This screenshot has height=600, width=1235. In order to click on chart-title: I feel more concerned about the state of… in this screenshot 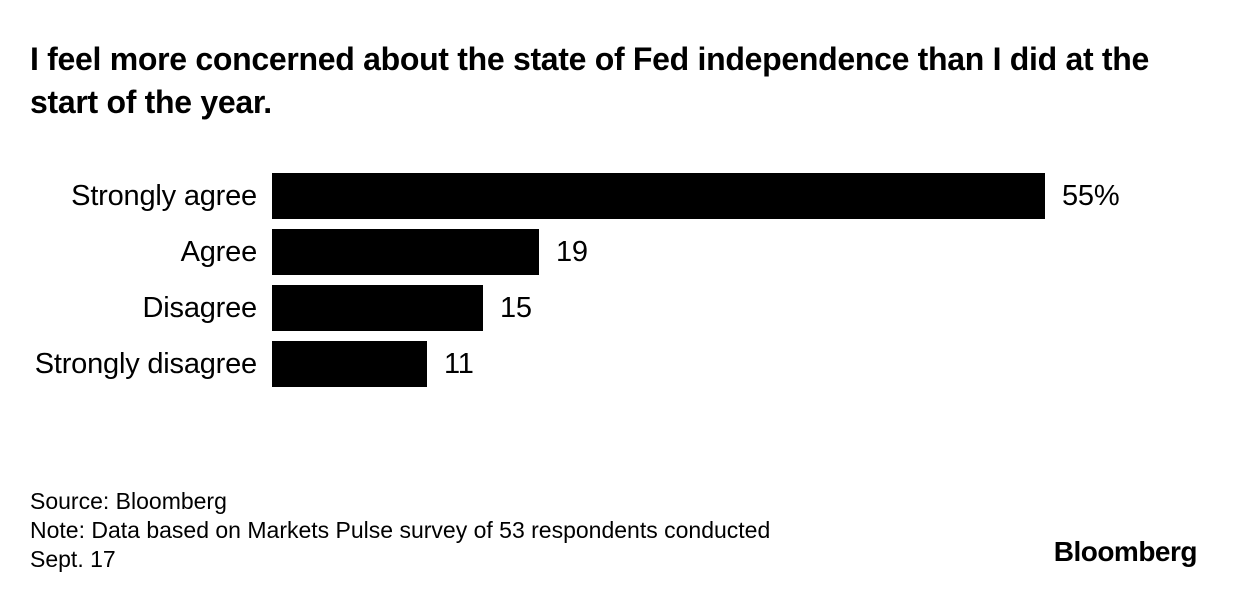, I will do `click(590, 80)`.